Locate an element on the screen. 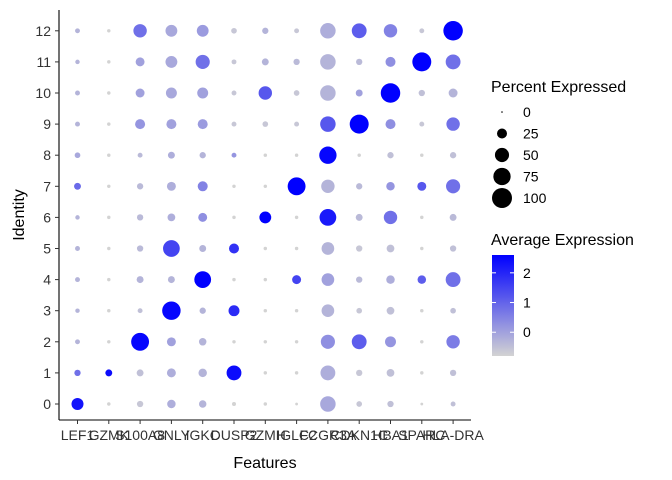  x-tick-label: SPARC is located at coordinates (421, 435).